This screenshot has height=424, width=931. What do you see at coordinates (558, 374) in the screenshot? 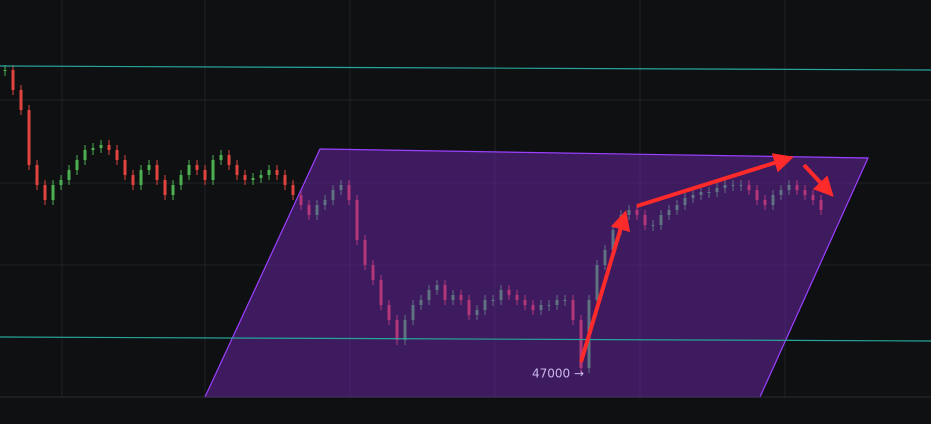
I see `price-annotation: 47000 →` at bounding box center [558, 374].